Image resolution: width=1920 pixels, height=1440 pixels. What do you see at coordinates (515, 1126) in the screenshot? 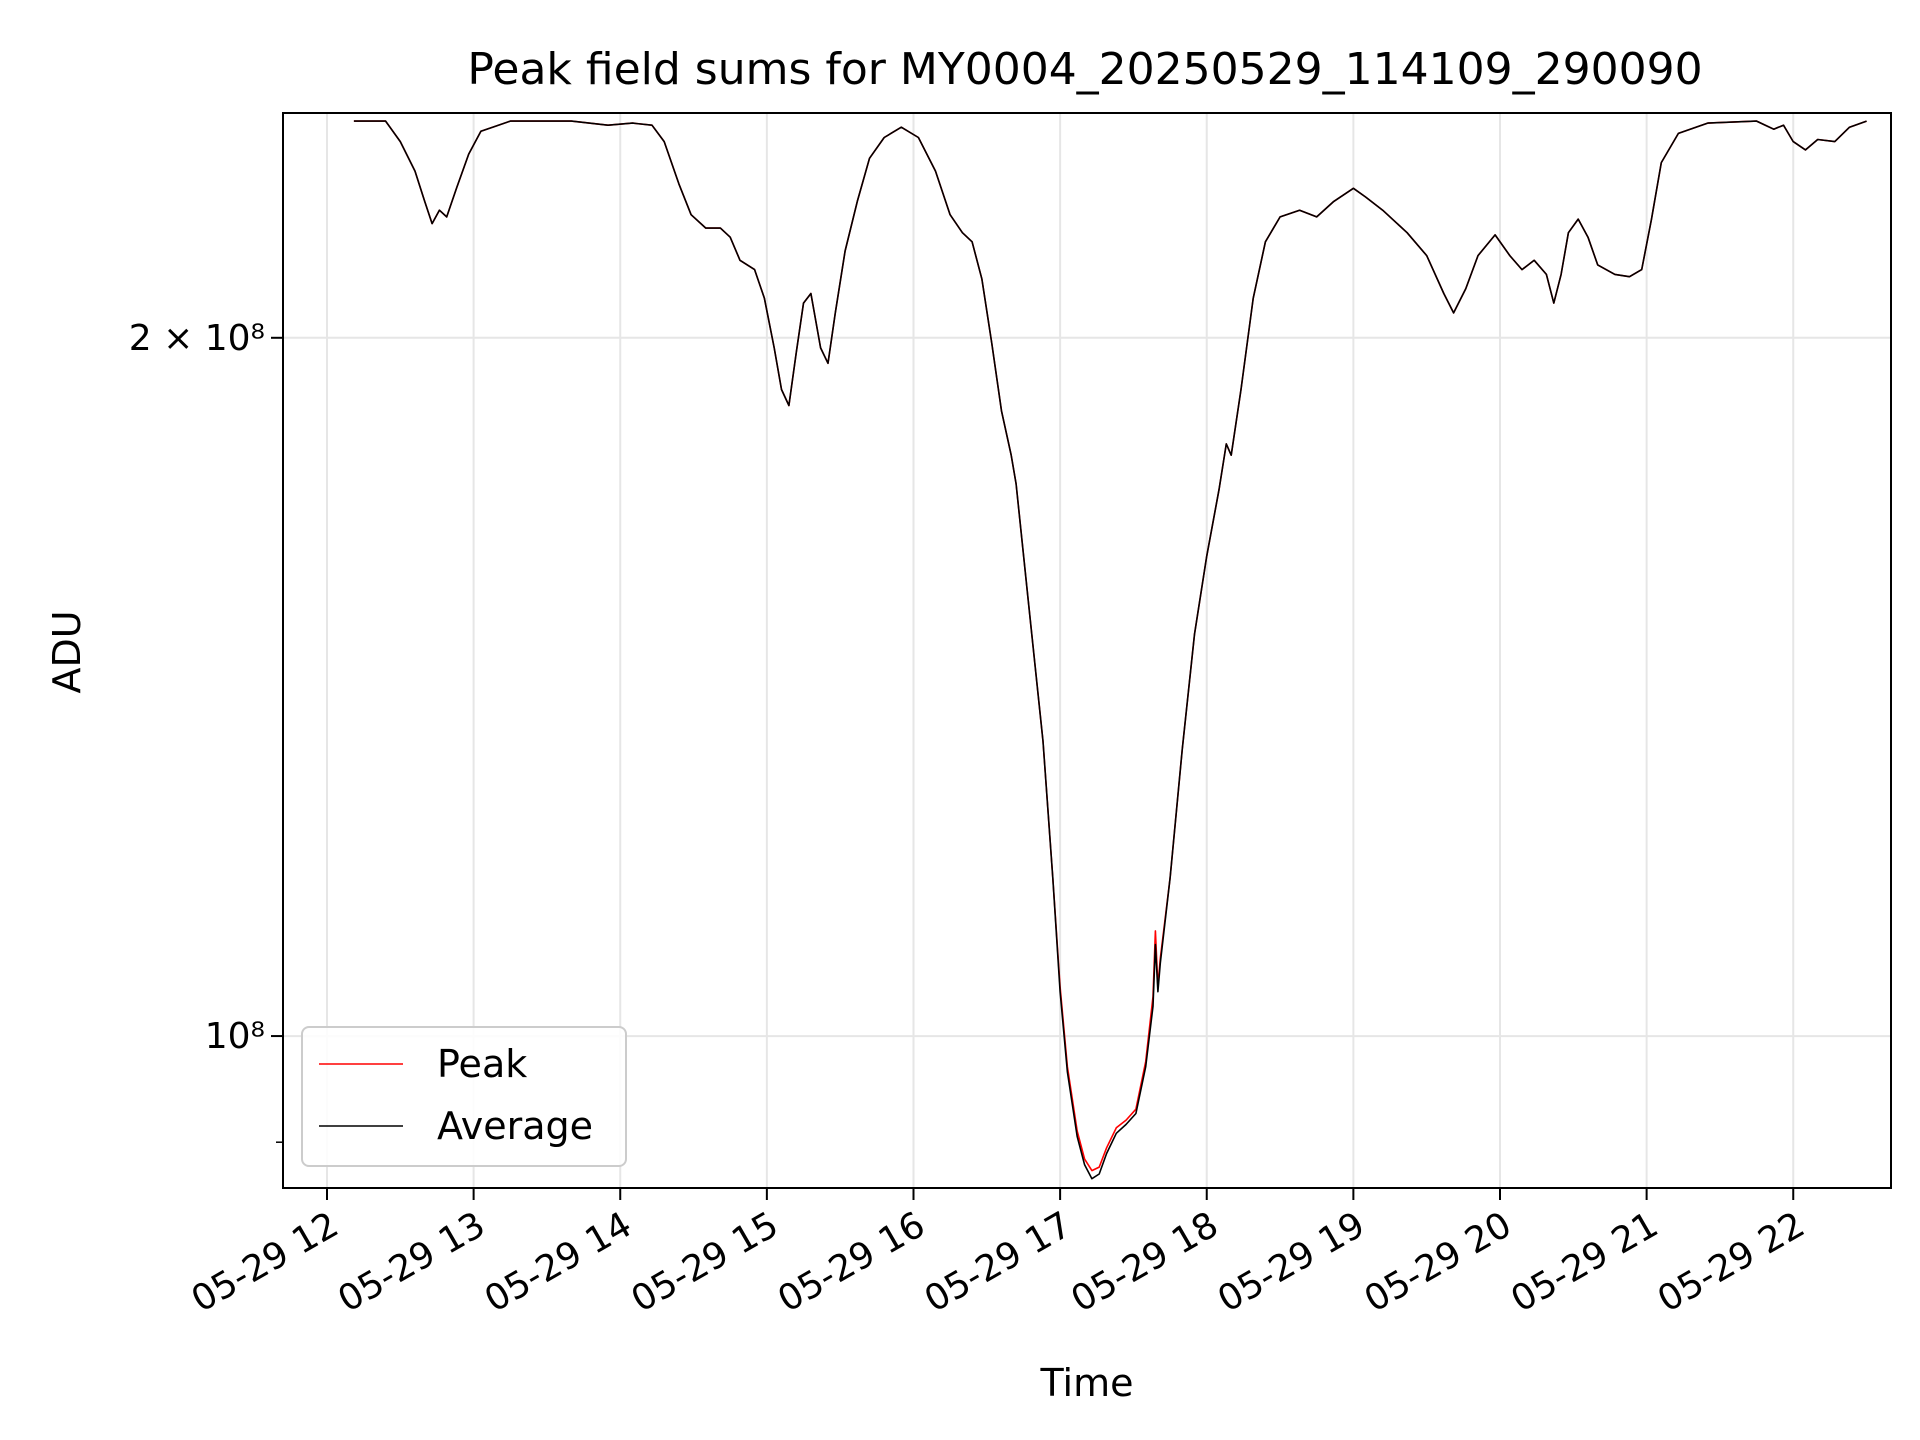
I see `legend-label-average: Average` at bounding box center [515, 1126].